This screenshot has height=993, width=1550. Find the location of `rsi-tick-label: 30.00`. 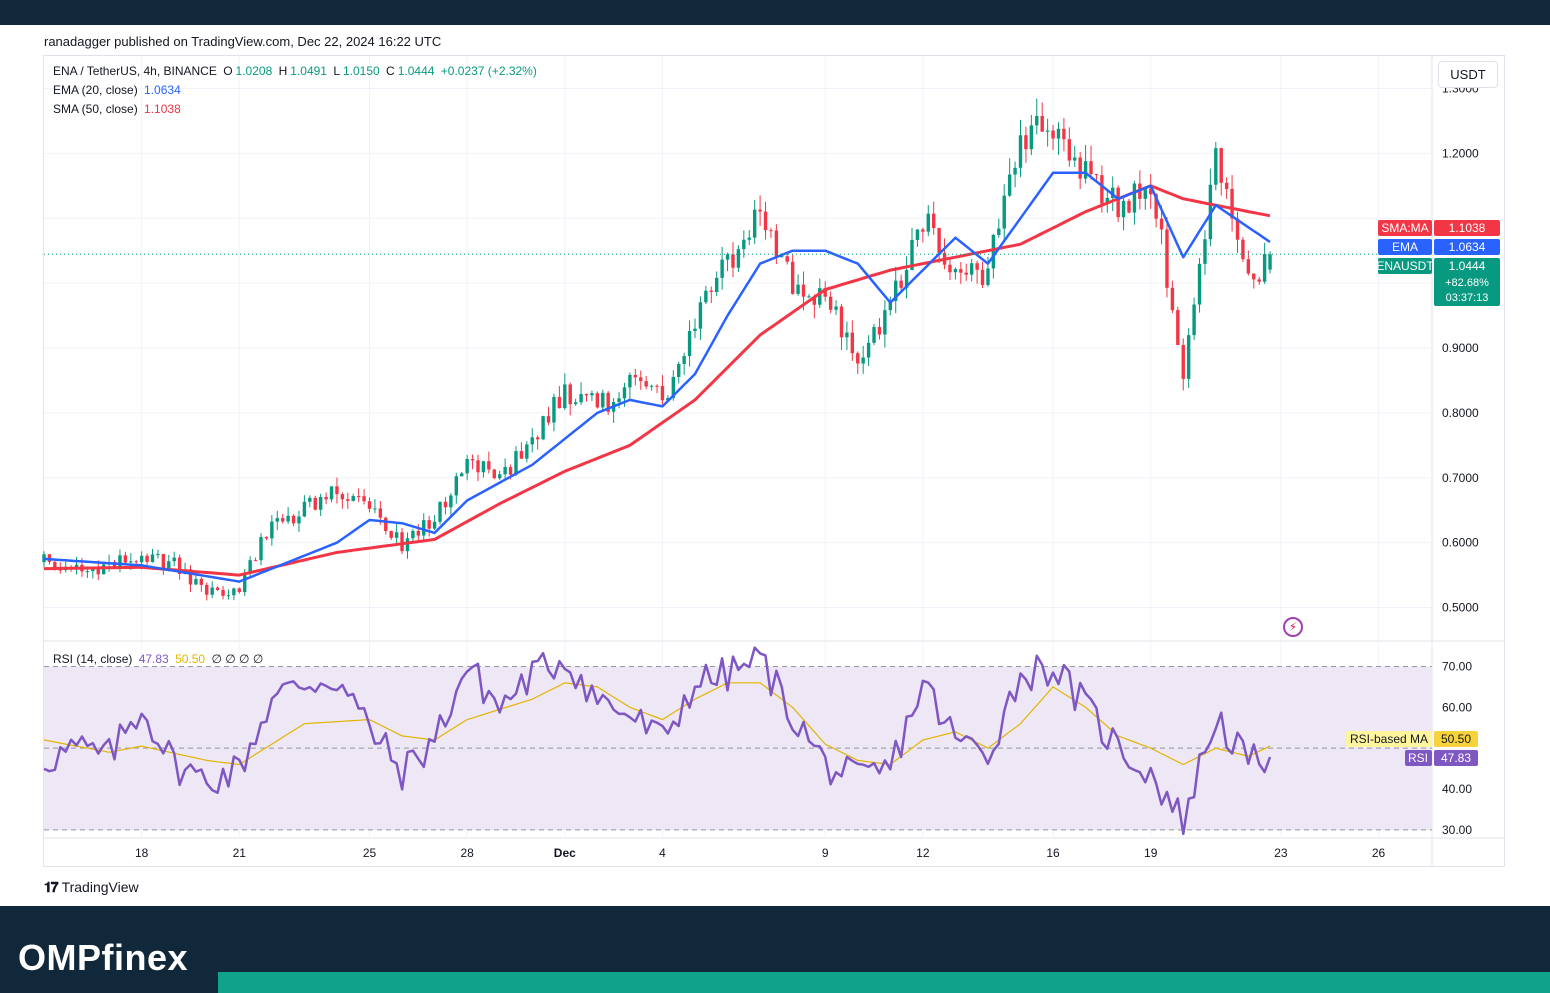

rsi-tick-label: 30.00 is located at coordinates (1457, 830).